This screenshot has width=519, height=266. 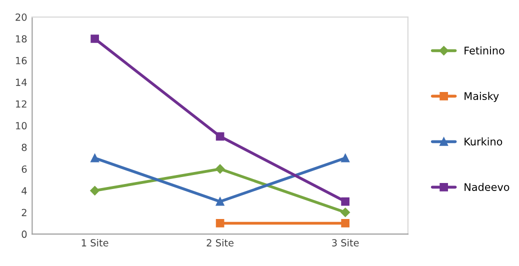 What do you see at coordinates (24, 169) in the screenshot?
I see `y-tick-label: 6` at bounding box center [24, 169].